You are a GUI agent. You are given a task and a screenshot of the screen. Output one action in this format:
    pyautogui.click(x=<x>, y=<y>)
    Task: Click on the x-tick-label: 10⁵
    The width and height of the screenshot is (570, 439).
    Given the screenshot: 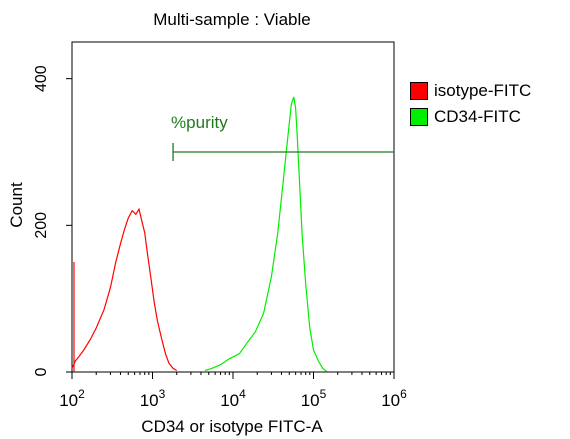 What is the action you would take?
    pyautogui.click(x=314, y=398)
    